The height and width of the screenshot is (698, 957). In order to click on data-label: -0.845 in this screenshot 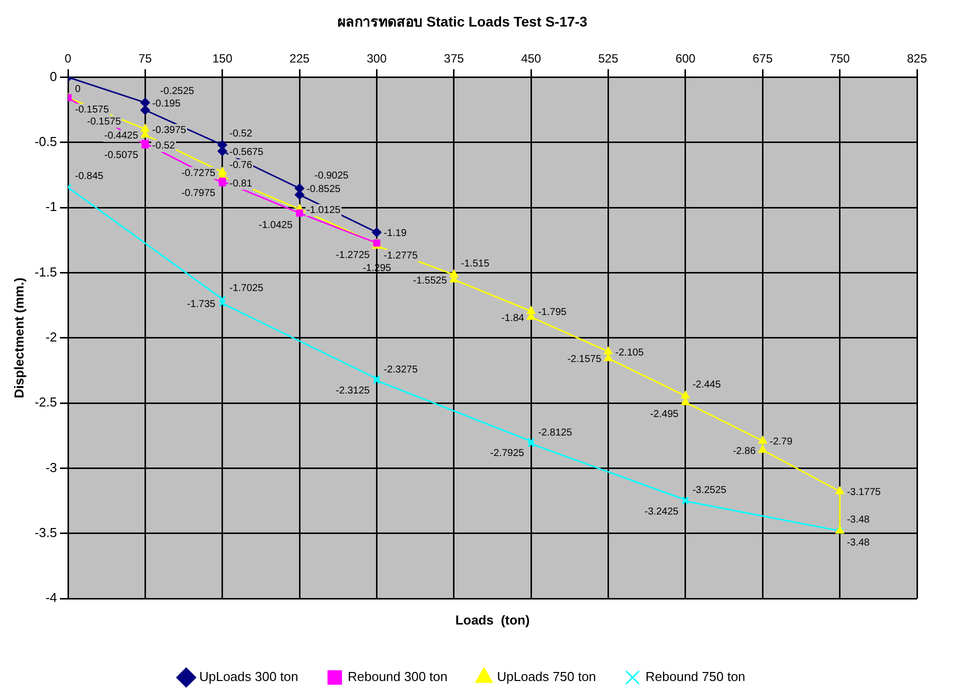, I will do `click(89, 176)`.